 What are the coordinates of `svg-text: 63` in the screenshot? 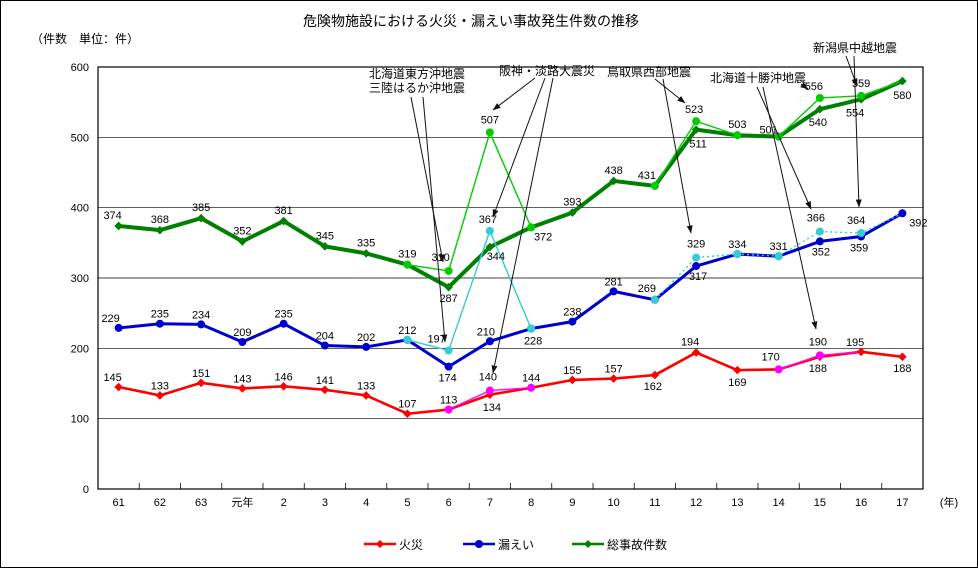 It's located at (201, 503).